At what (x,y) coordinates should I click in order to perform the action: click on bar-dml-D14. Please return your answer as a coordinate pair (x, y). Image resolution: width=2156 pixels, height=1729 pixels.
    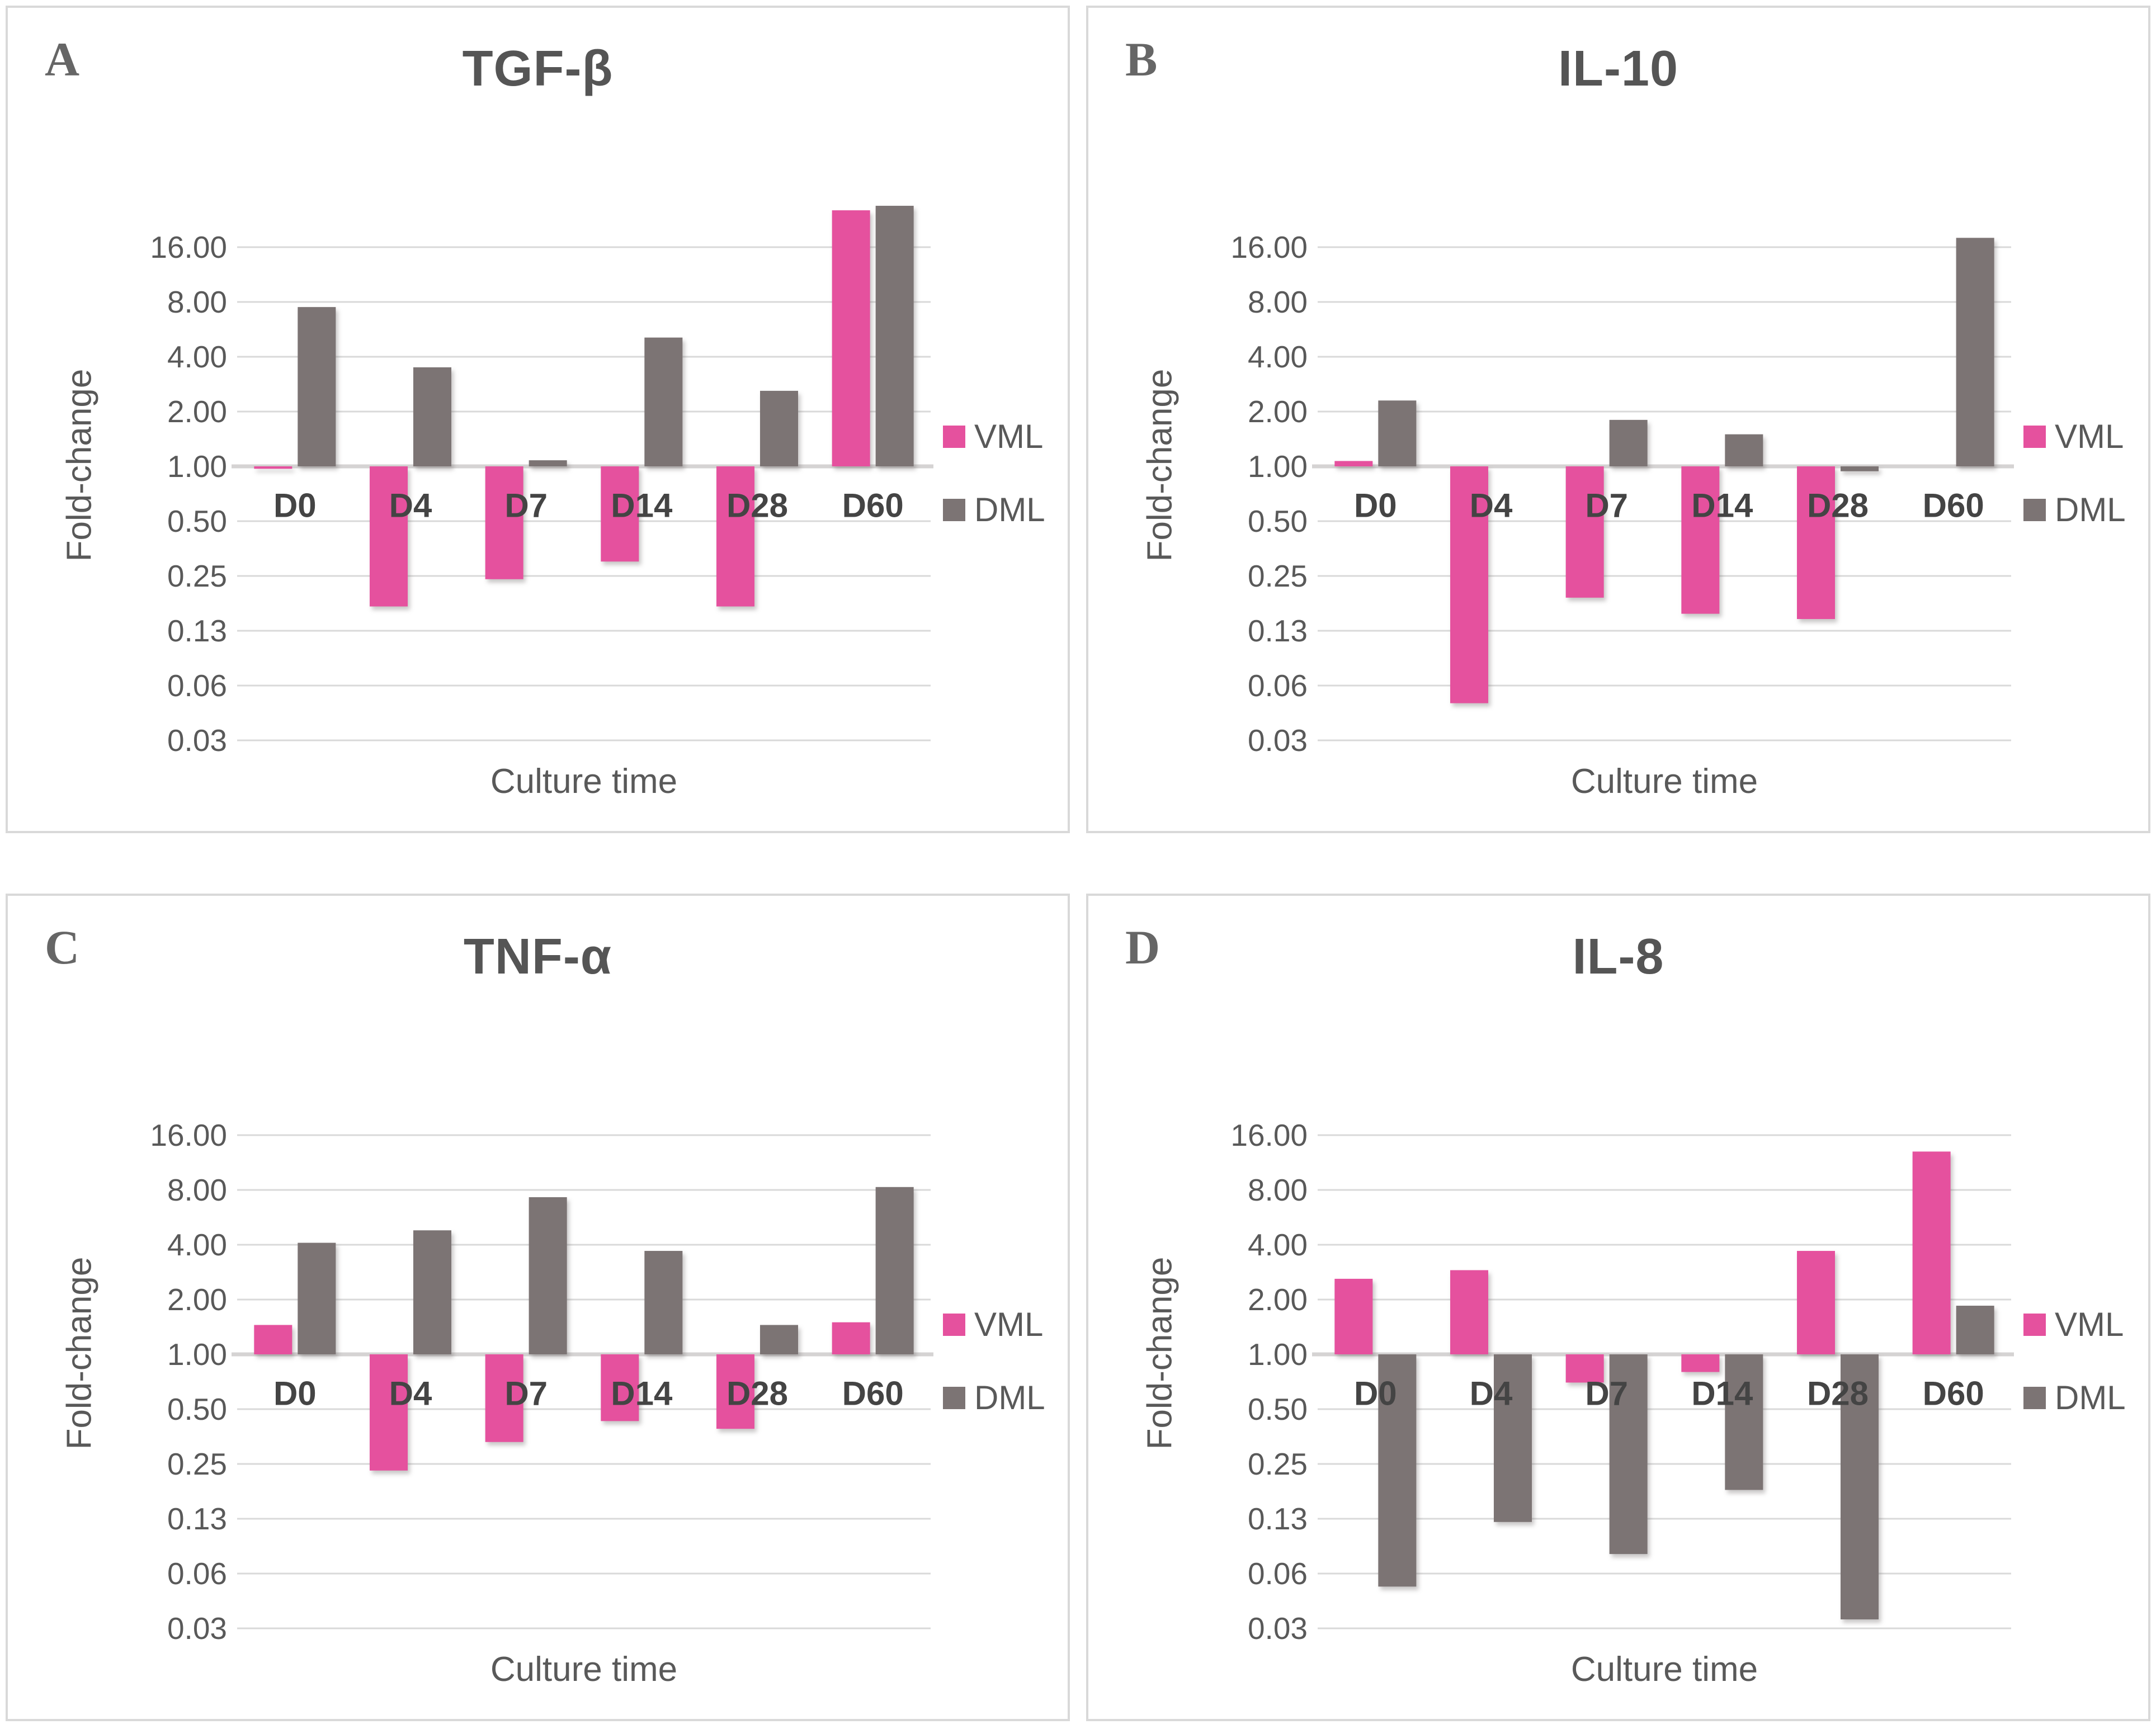
    Looking at the image, I should click on (1744, 450).